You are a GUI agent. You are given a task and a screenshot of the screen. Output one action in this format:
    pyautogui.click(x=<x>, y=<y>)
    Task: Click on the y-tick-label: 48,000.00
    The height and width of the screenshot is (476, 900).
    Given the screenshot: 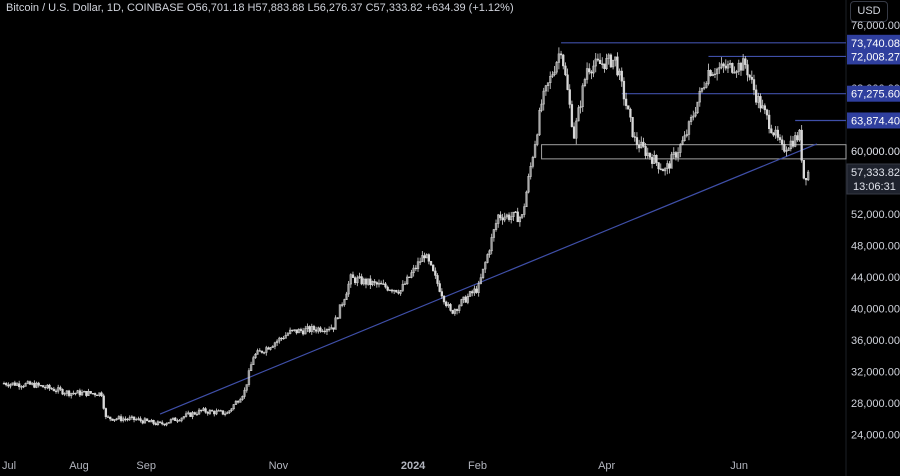 What is the action you would take?
    pyautogui.click(x=875, y=247)
    